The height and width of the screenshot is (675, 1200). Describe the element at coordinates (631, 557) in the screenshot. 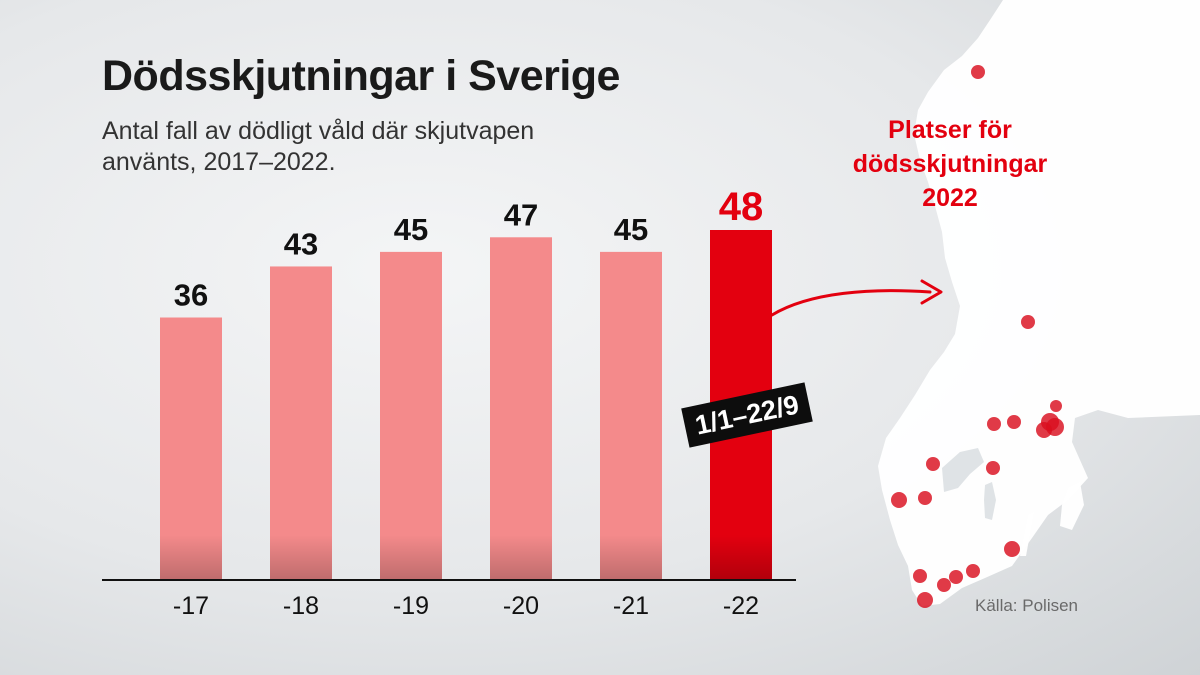

I see `bar-shade--21` at that location.